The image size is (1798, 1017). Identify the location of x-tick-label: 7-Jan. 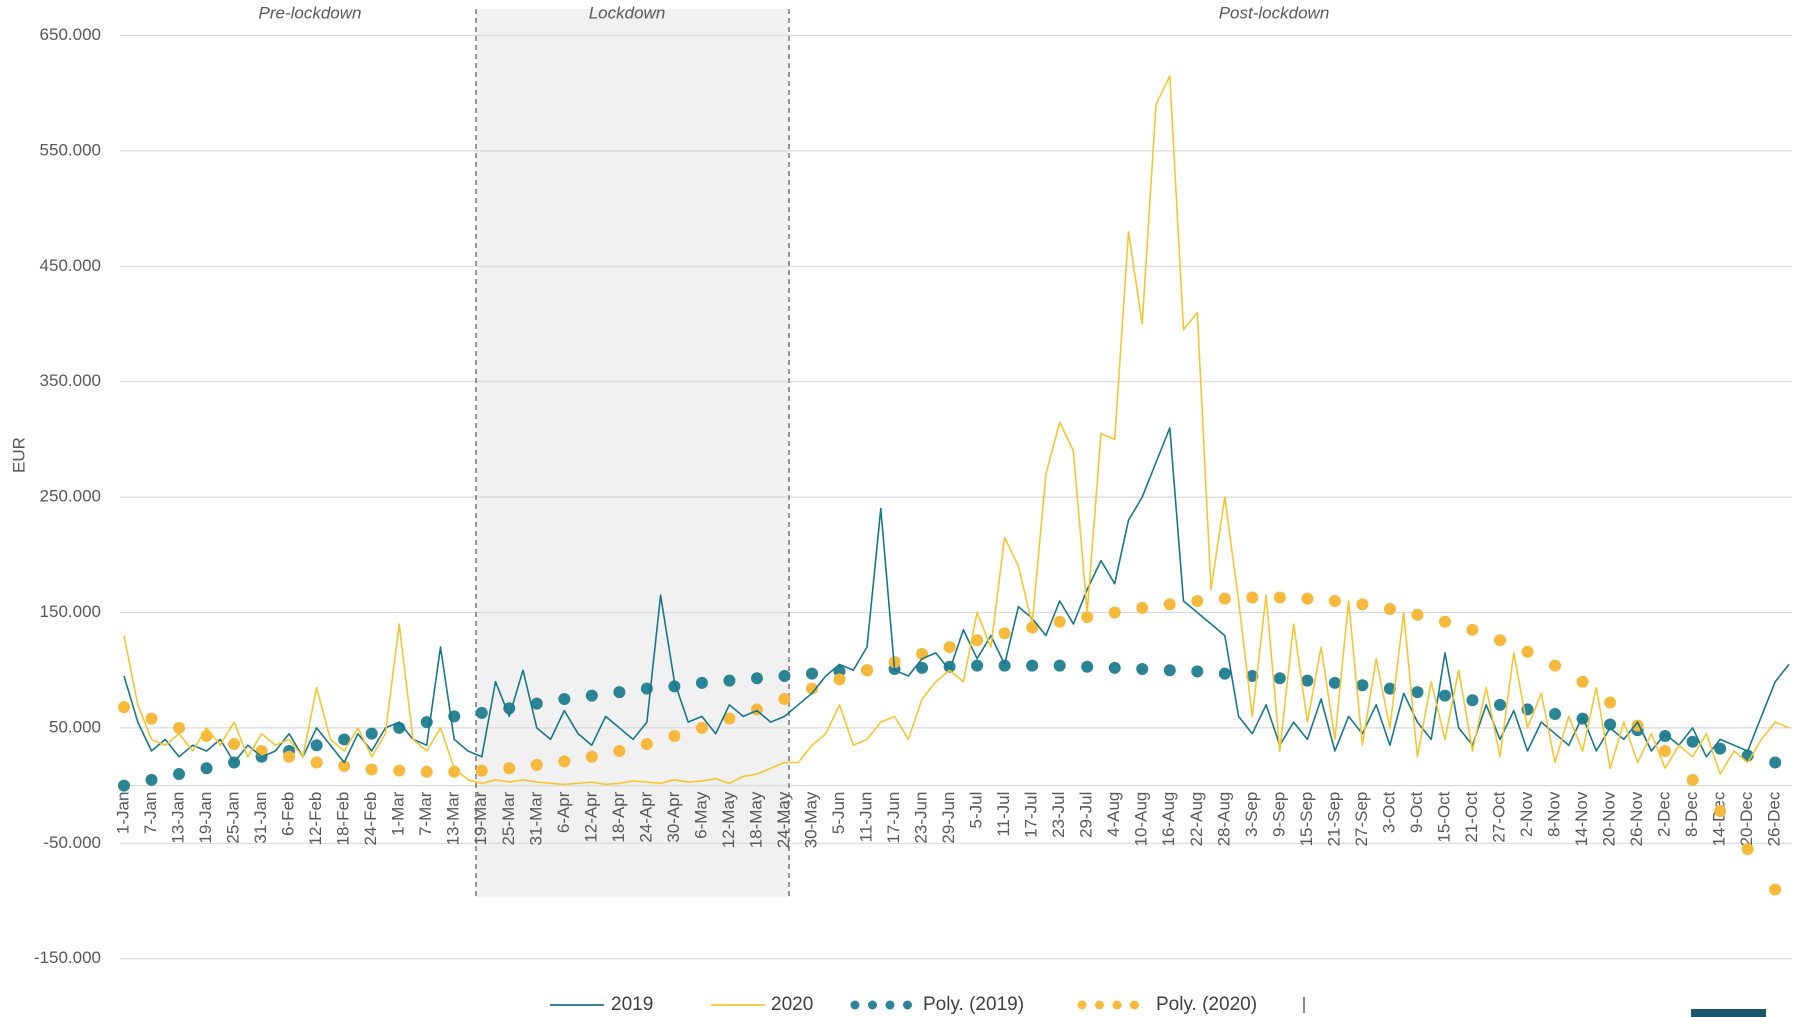
(150, 813).